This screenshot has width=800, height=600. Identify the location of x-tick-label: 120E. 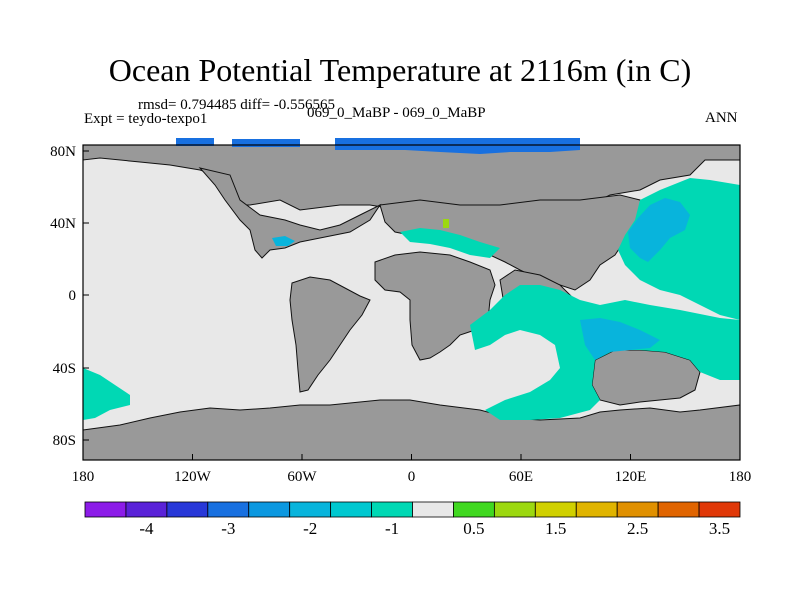
(631, 477).